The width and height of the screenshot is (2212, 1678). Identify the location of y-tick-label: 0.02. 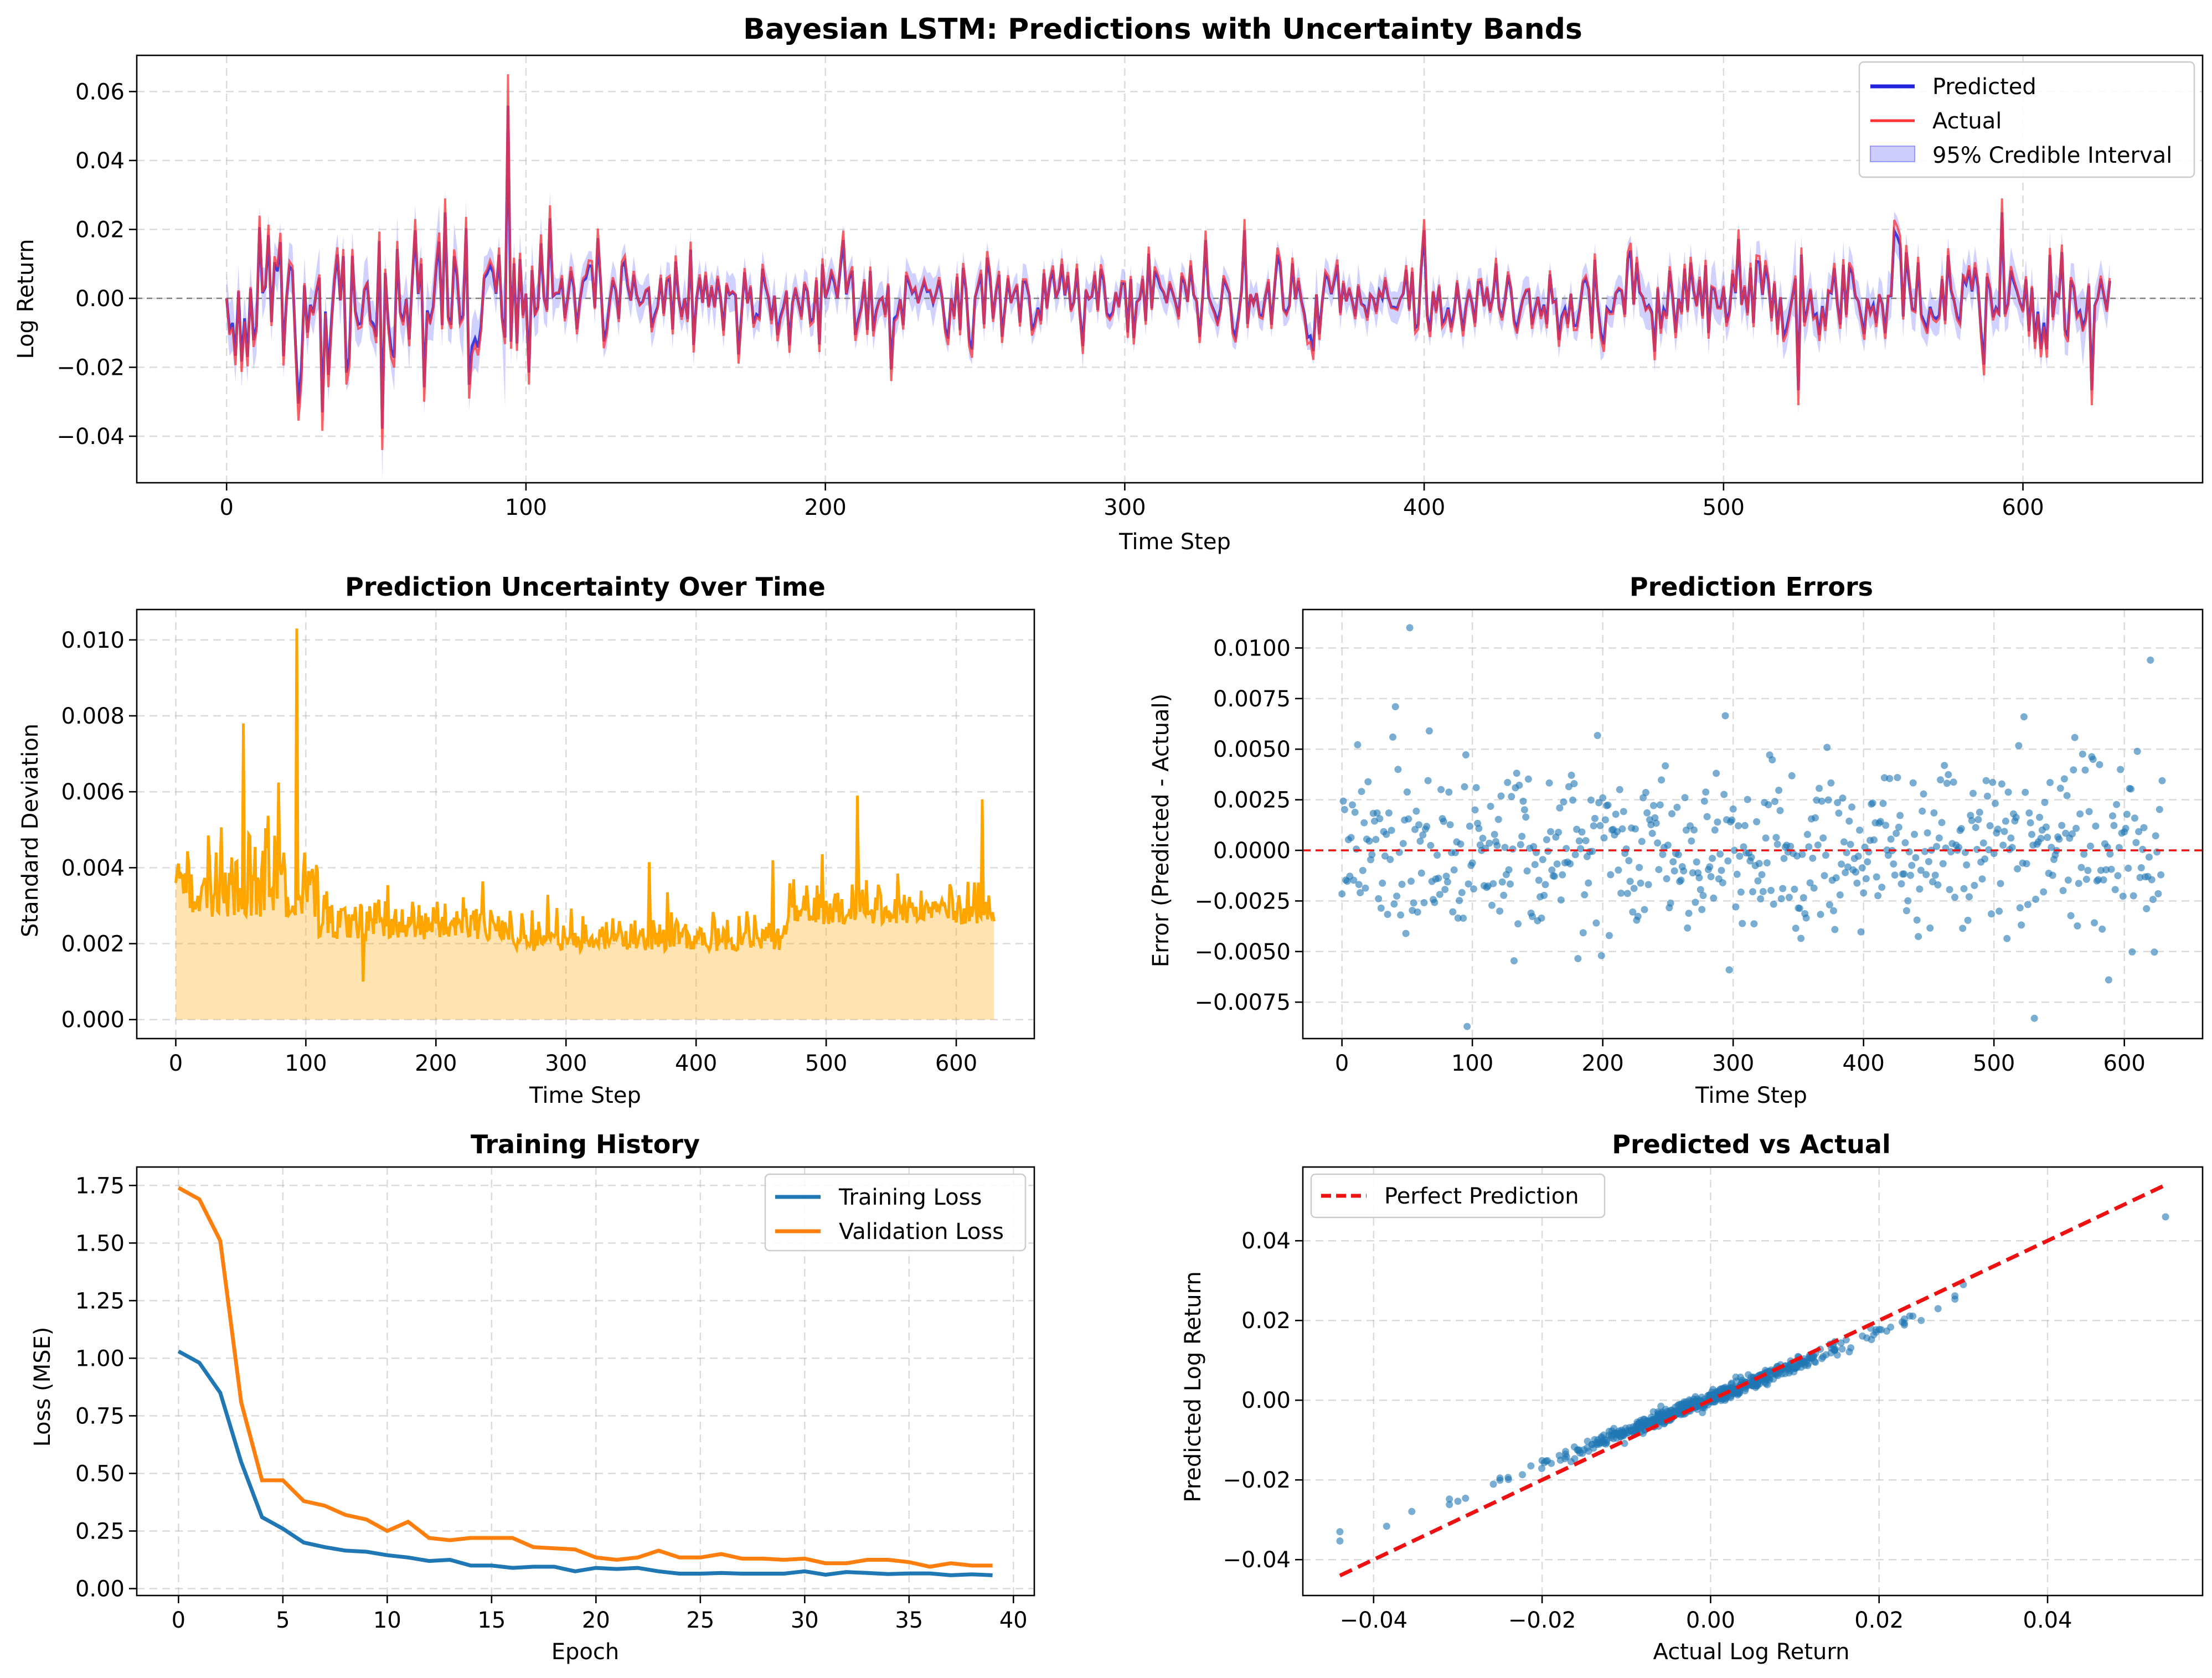
(1266, 1321).